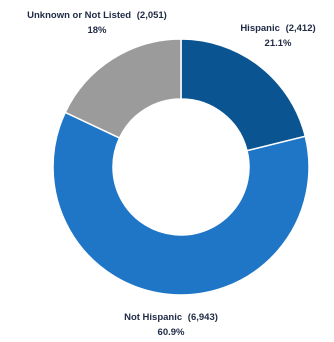  What do you see at coordinates (123, 88) in the screenshot?
I see `slice-unknown` at bounding box center [123, 88].